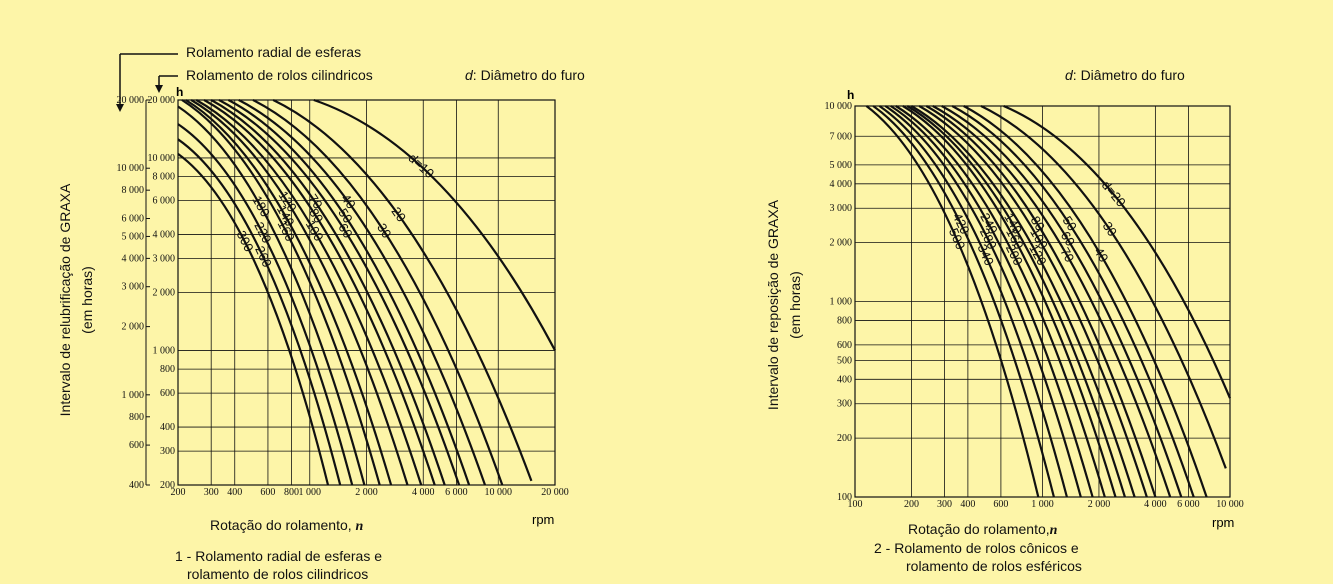 The height and width of the screenshot is (584, 1333). Describe the element at coordinates (911, 504) in the screenshot. I see `x-tick-label: 200` at that location.